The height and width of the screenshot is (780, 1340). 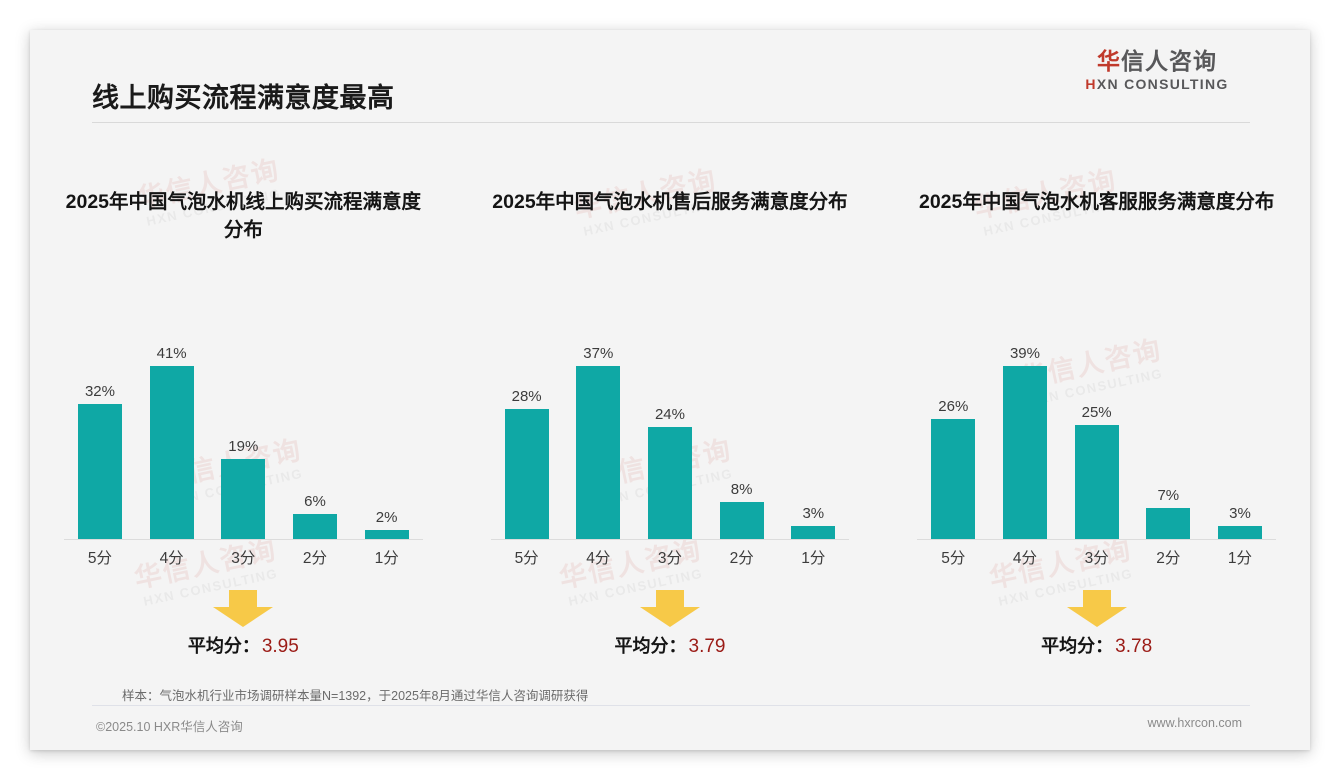 I want to click on bar-value-label: 25%, so click(x=1096, y=412).